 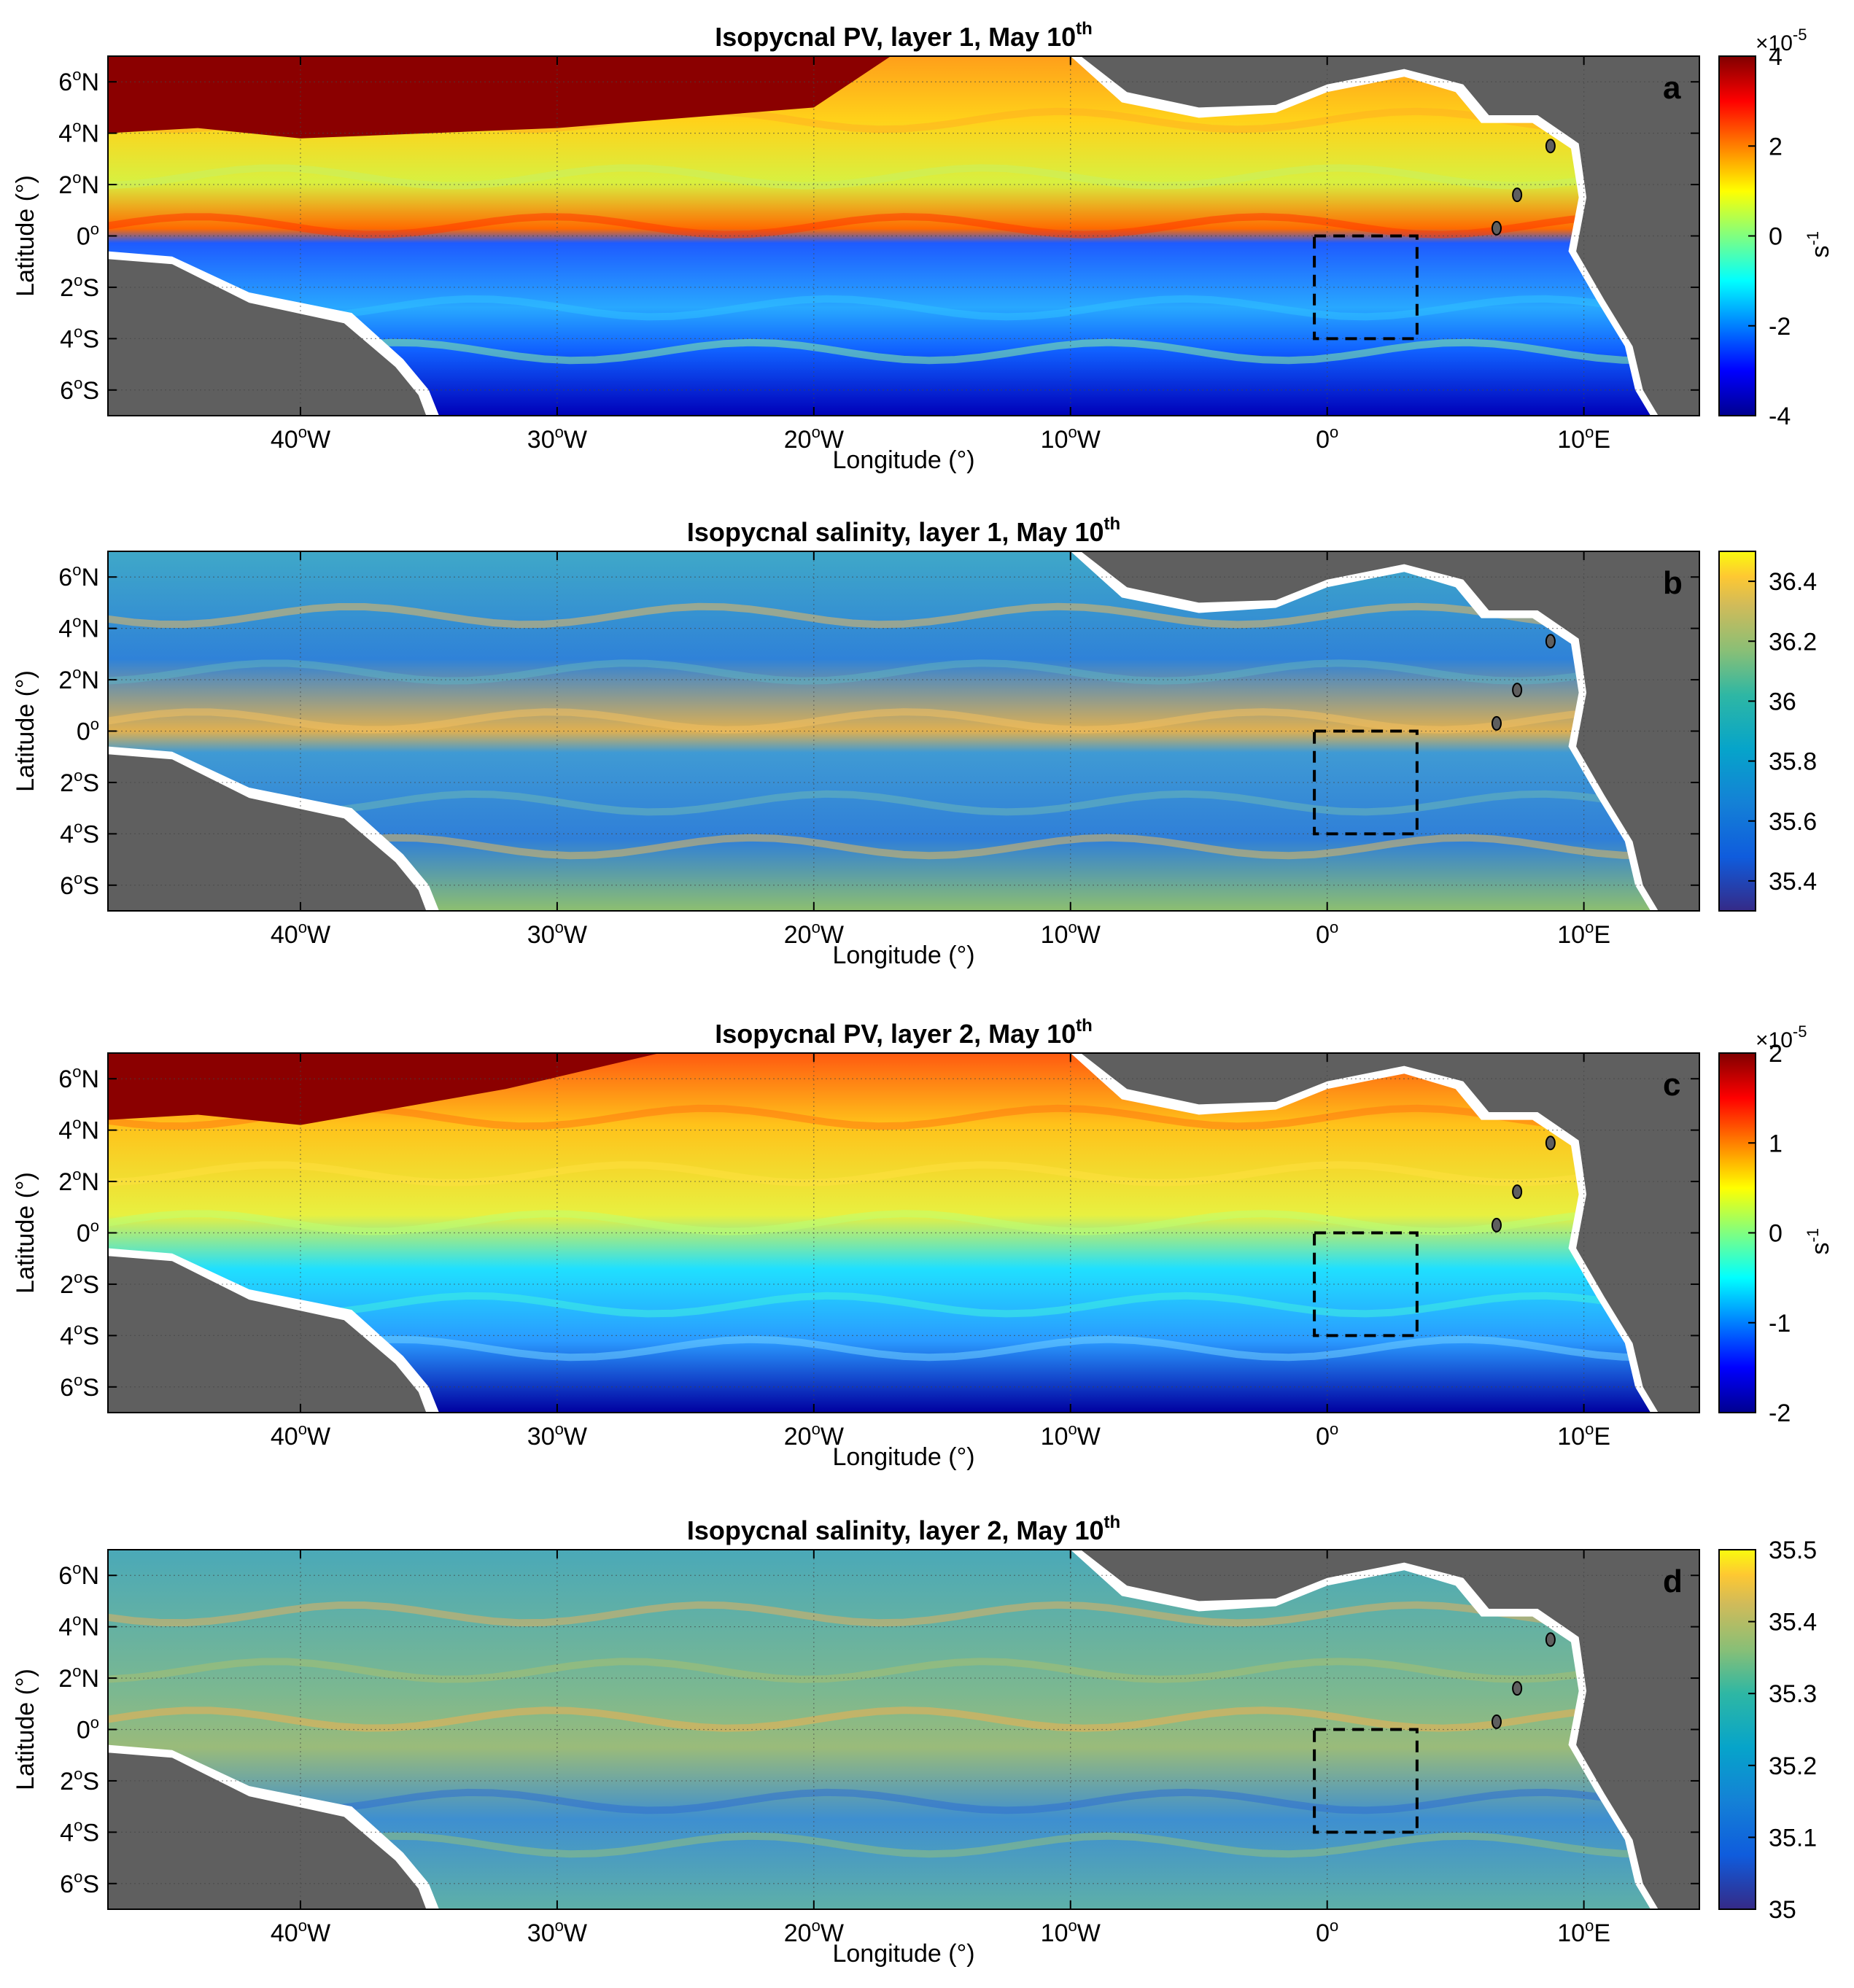 I want to click on colorbar-unit-power: -1, so click(x=1813, y=1236).